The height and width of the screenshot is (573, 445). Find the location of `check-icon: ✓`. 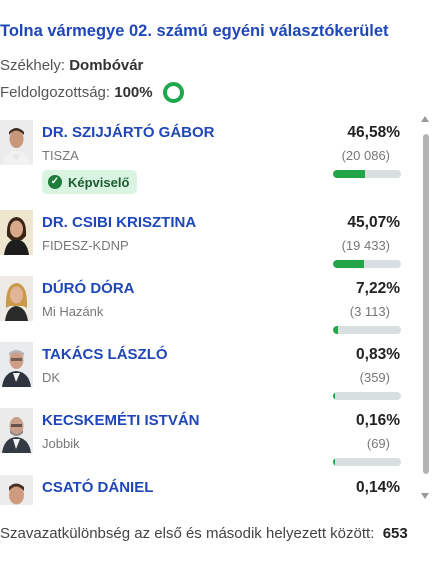

check-icon: ✓ is located at coordinates (55, 182).